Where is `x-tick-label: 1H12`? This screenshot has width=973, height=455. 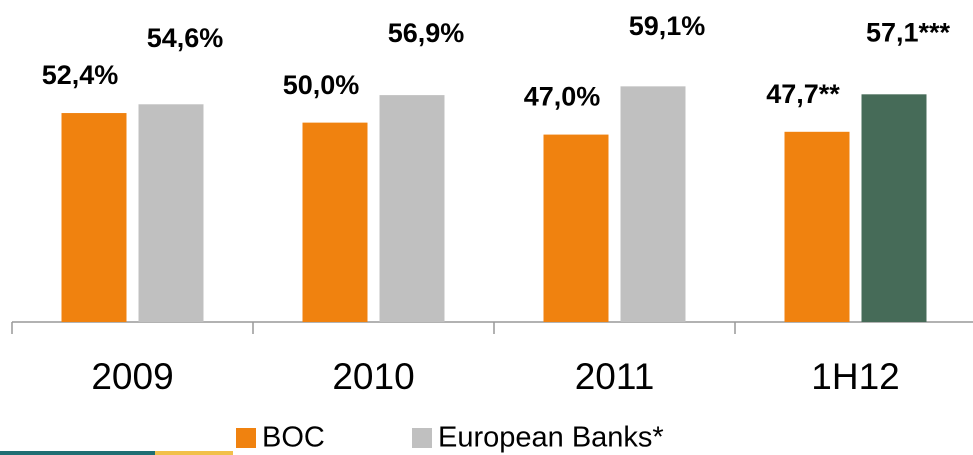
x-tick-label: 1H12 is located at coordinates (855, 376).